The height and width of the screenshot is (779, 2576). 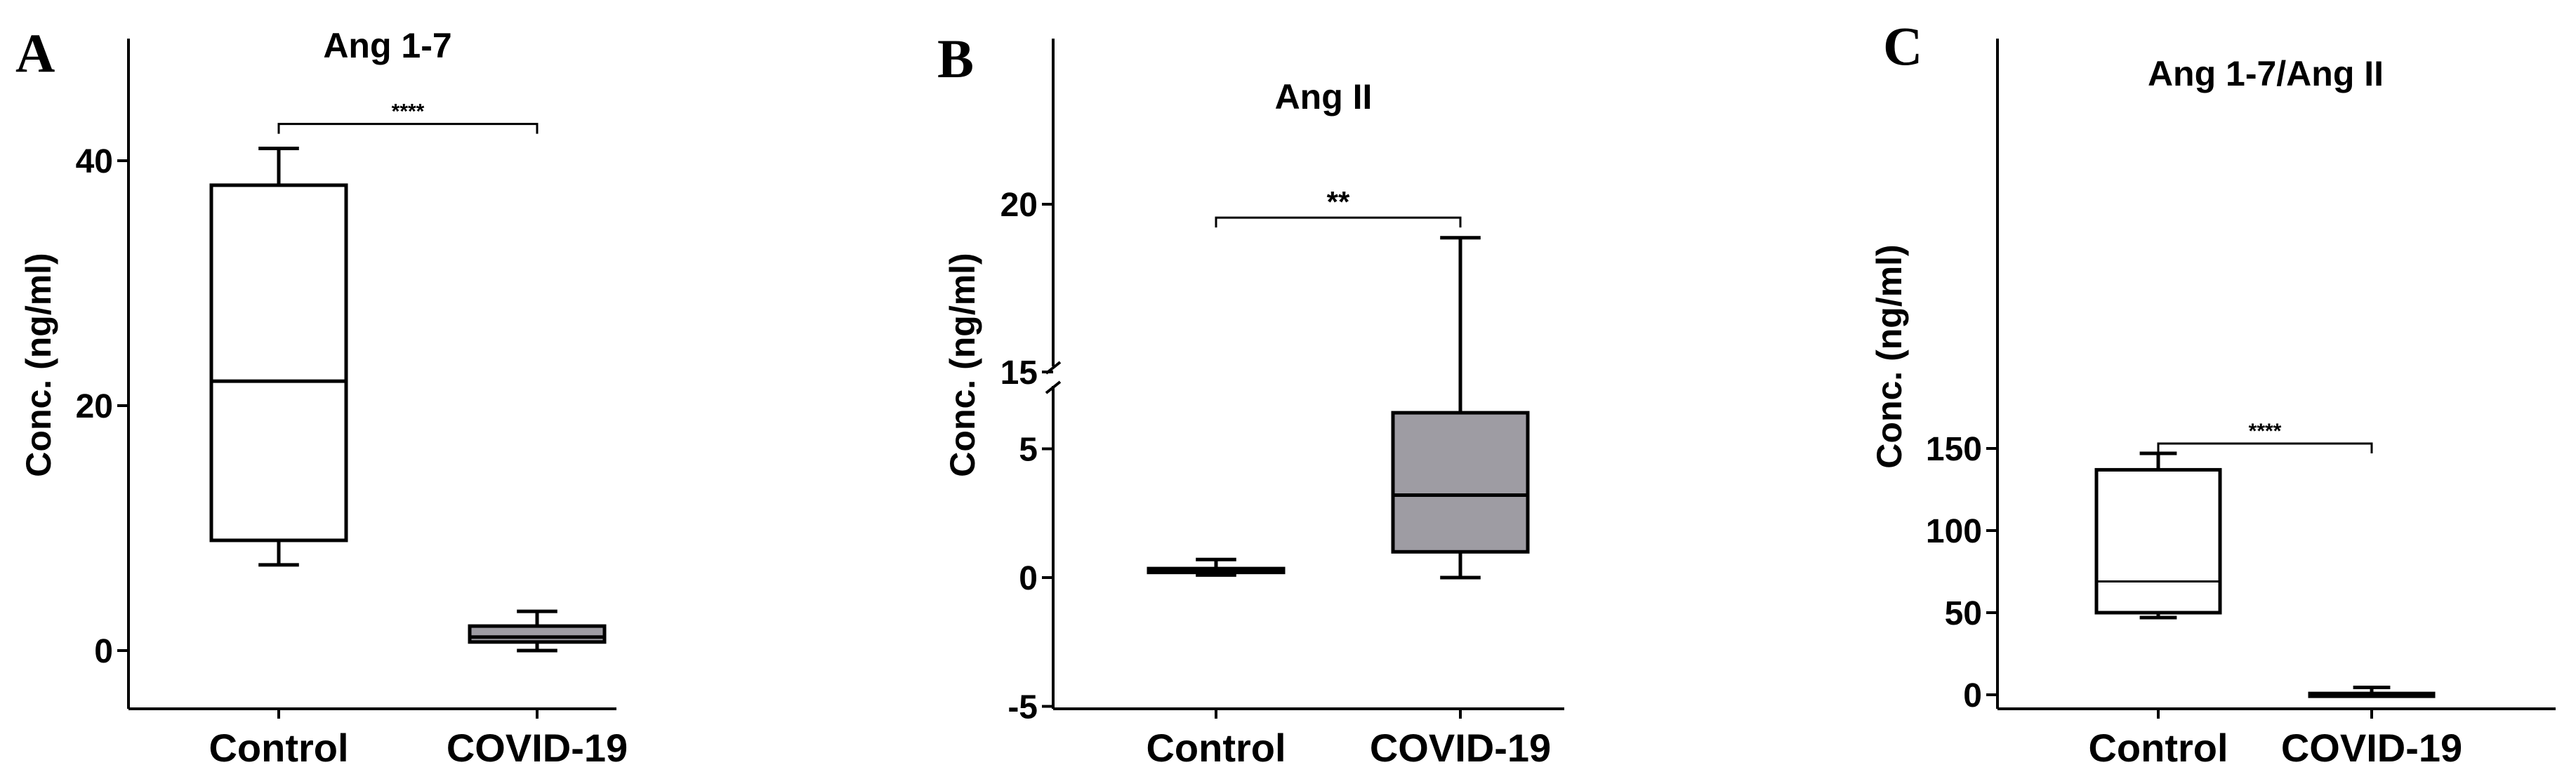 I want to click on chart-title-b: Ang II, so click(x=1324, y=96).